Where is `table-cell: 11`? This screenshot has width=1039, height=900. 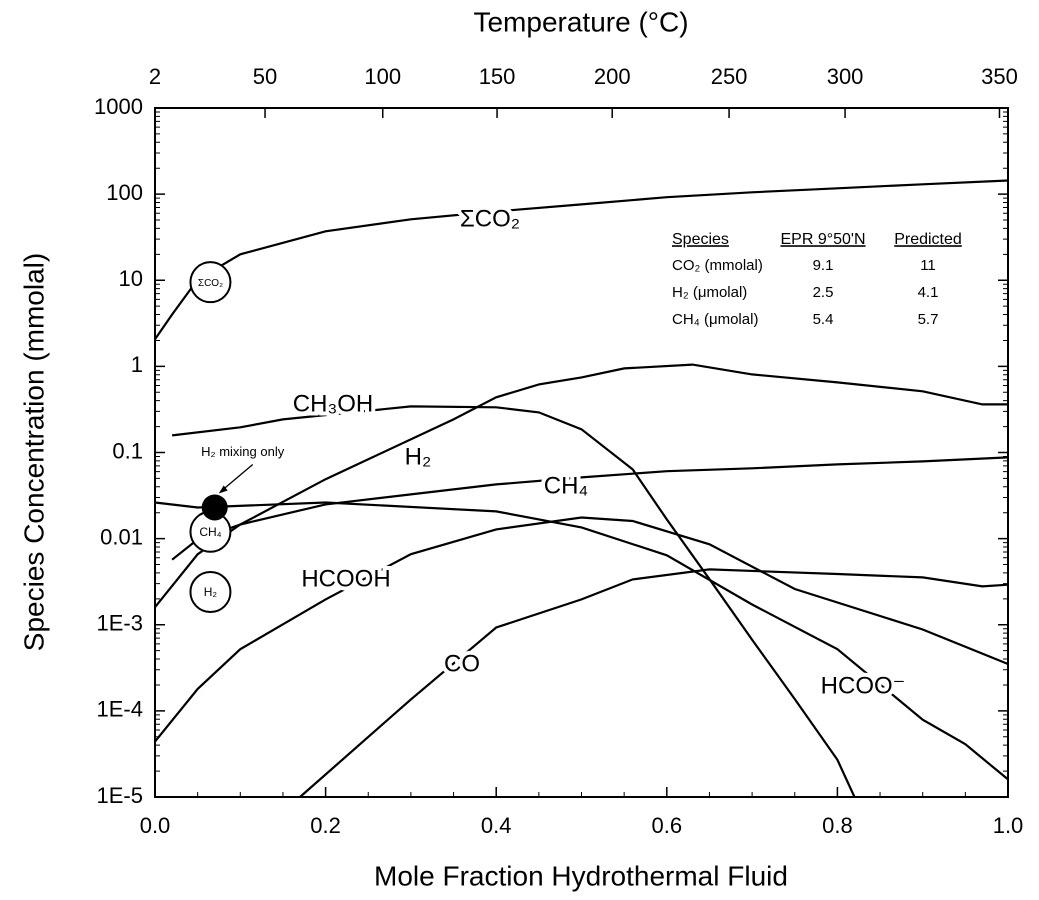
table-cell: 11 is located at coordinates (928, 265).